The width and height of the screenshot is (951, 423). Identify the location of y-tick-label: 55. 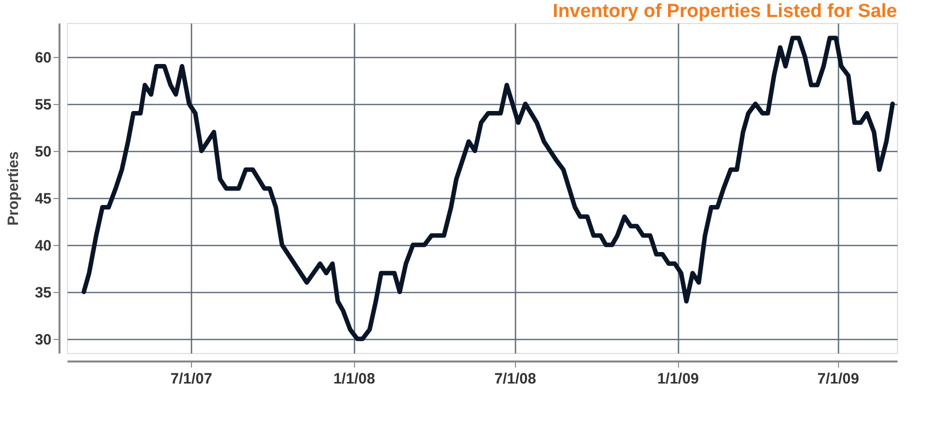
(43, 105).